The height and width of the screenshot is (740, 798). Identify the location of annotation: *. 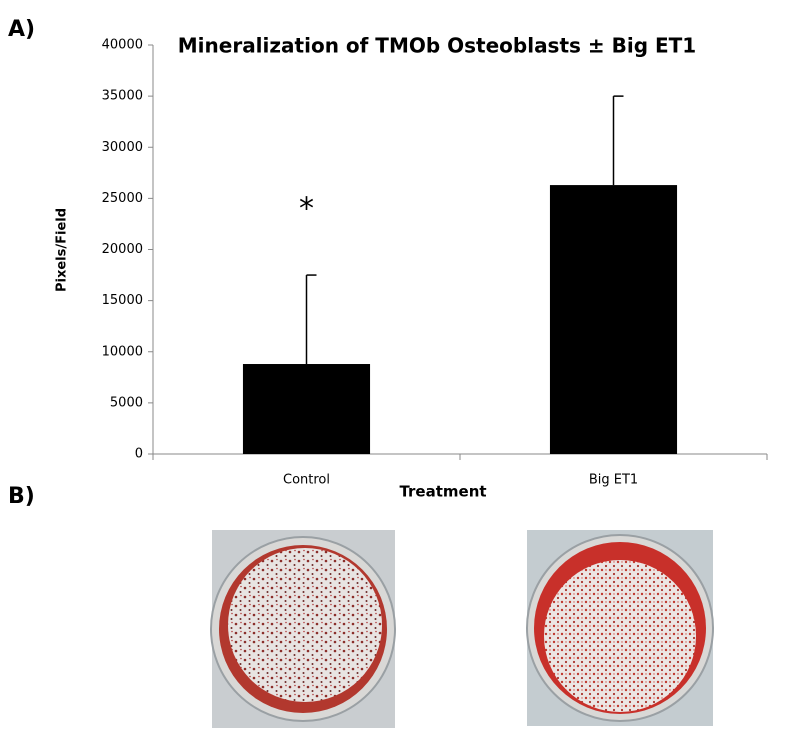
(306, 209).